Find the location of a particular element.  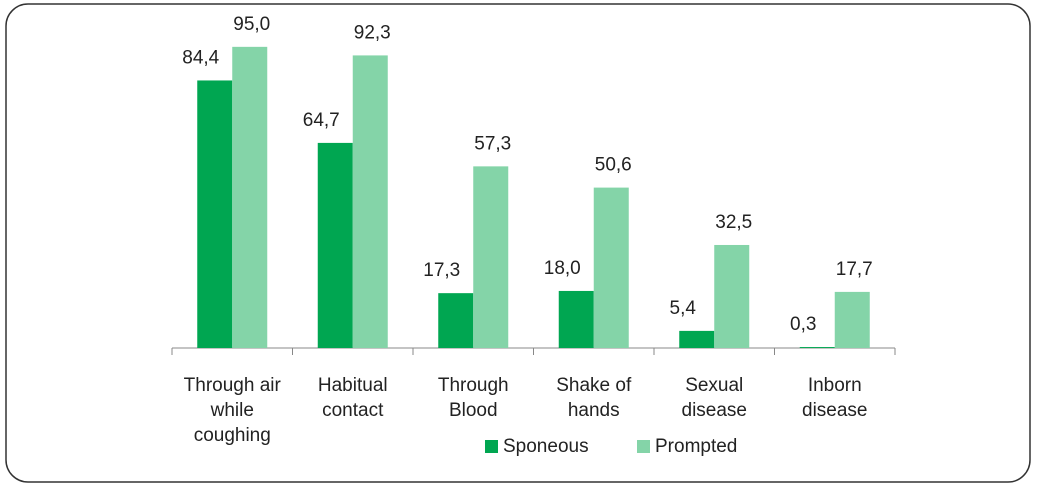

data-label: 92,3 is located at coordinates (372, 32).